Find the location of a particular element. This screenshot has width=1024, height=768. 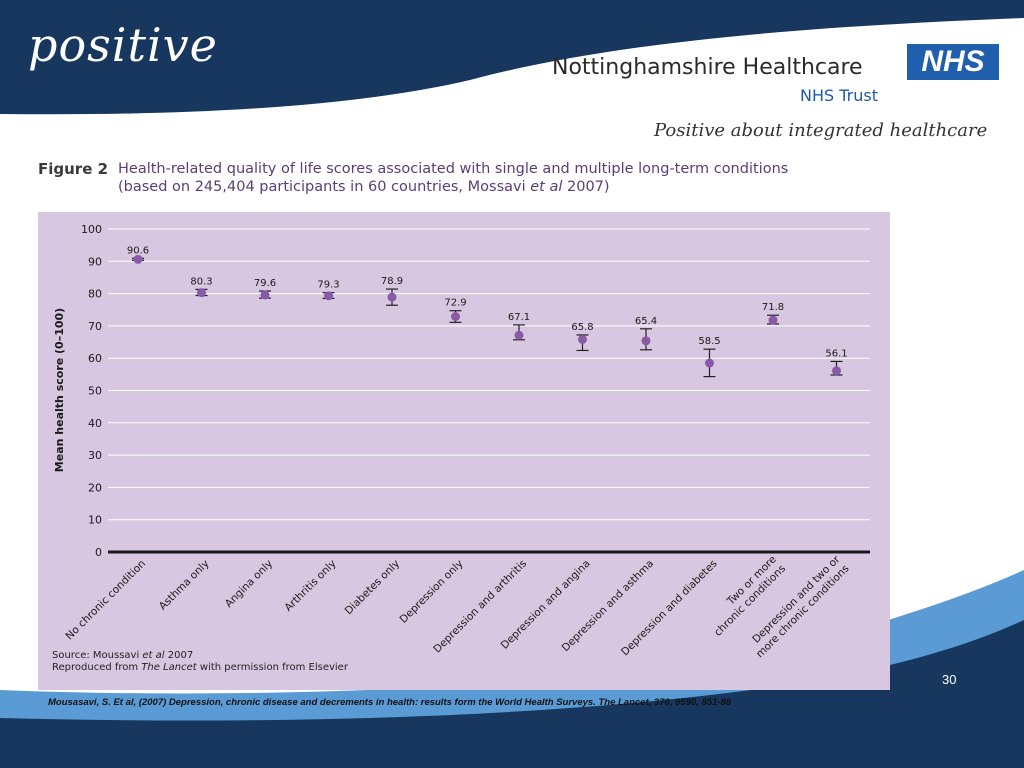

figure-source: Source: Moussavi et al 2007 is located at coordinates (122, 655).